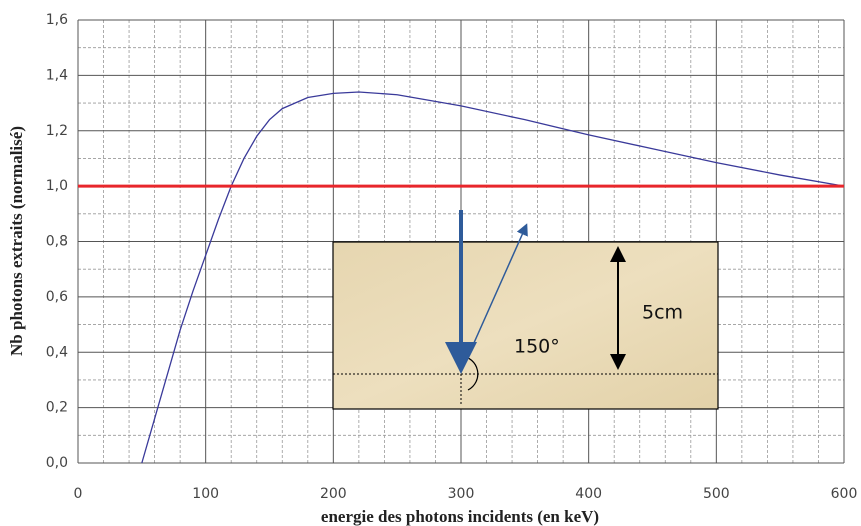 The image size is (861, 526). Describe the element at coordinates (57, 463) in the screenshot. I see `y-tick-label: 0,0` at that location.